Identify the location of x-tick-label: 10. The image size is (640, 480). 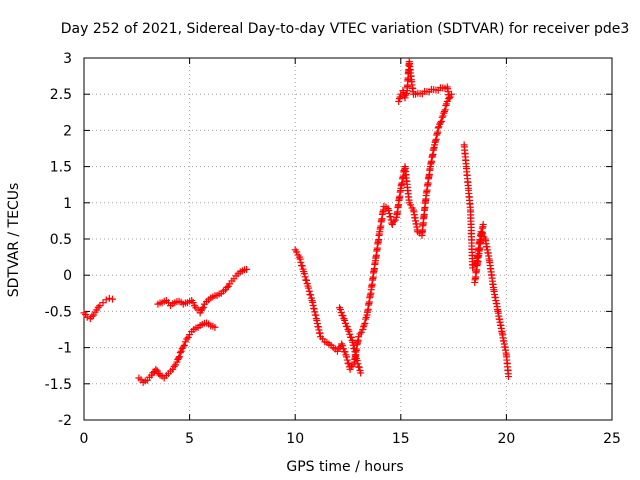
(295, 439).